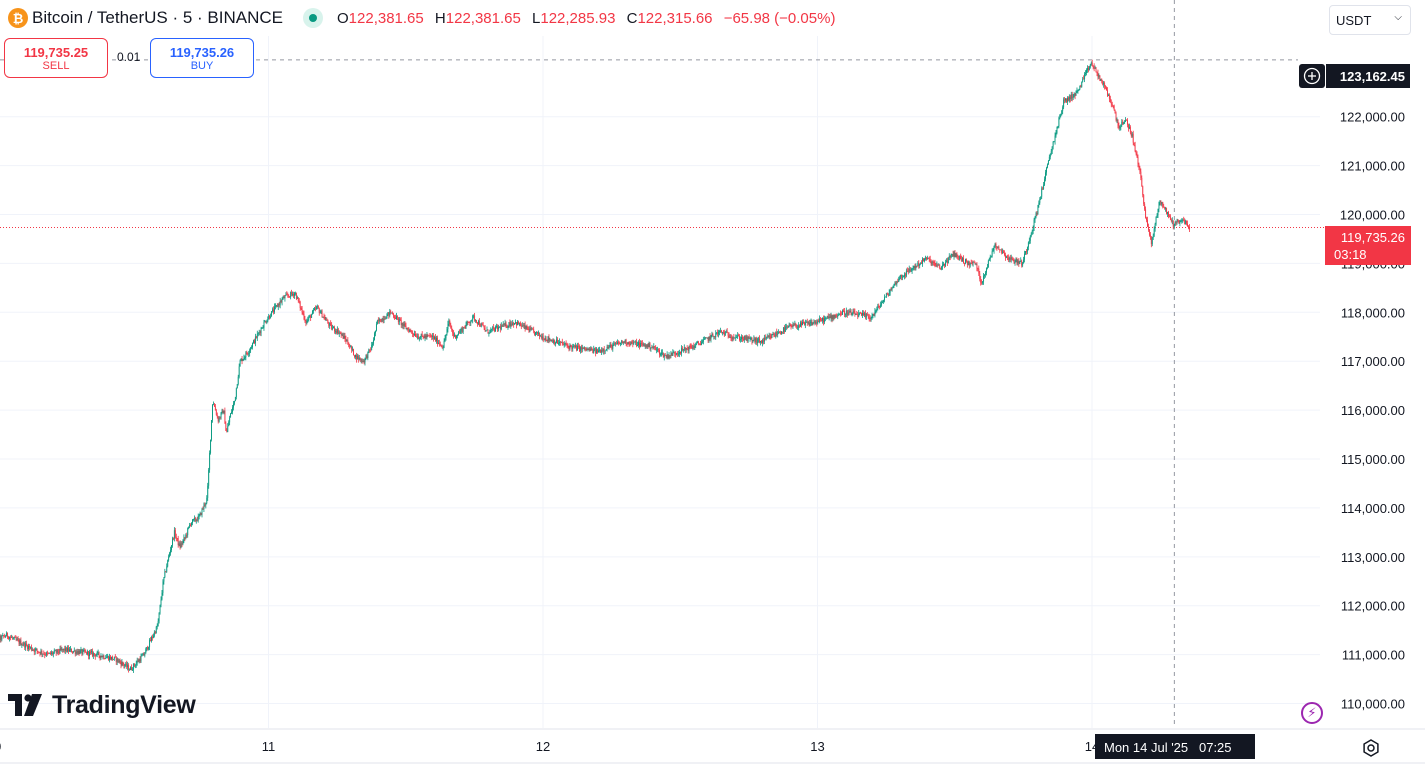  I want to click on lightning-icon: ⚡, so click(1312, 713).